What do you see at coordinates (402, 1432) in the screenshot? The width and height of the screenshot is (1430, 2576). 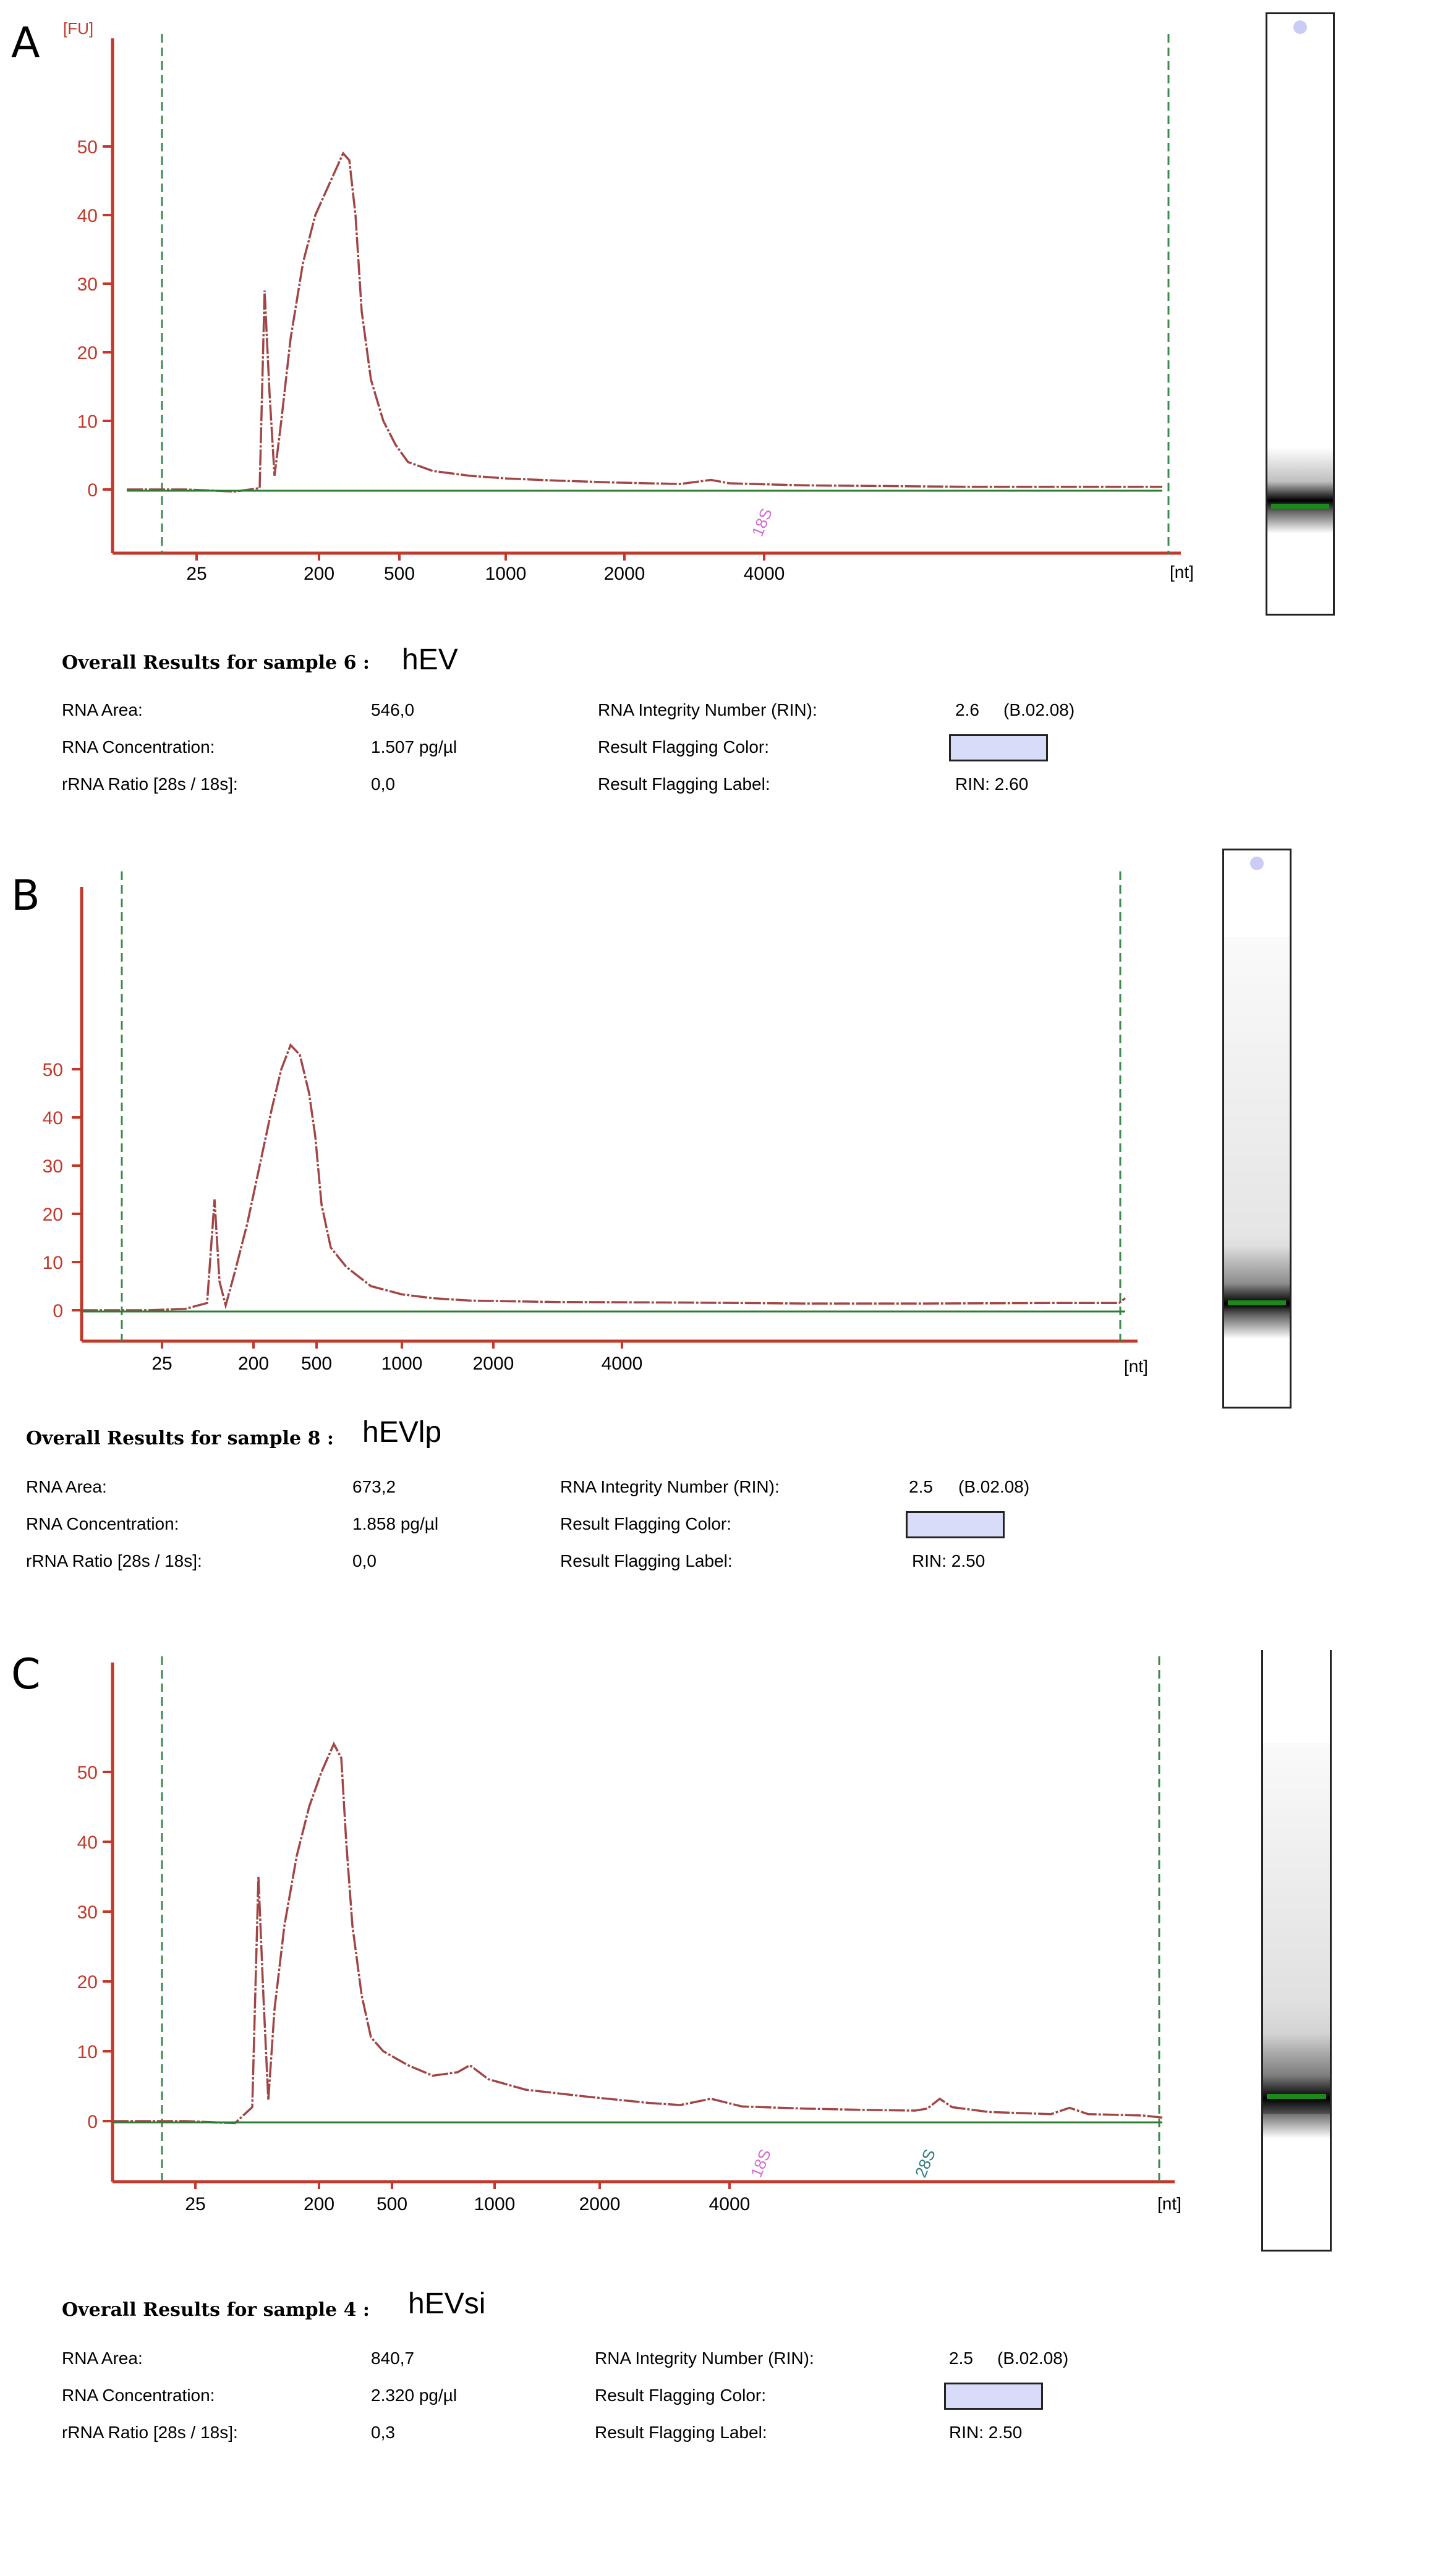 I see `sample-name: hEVlp` at bounding box center [402, 1432].